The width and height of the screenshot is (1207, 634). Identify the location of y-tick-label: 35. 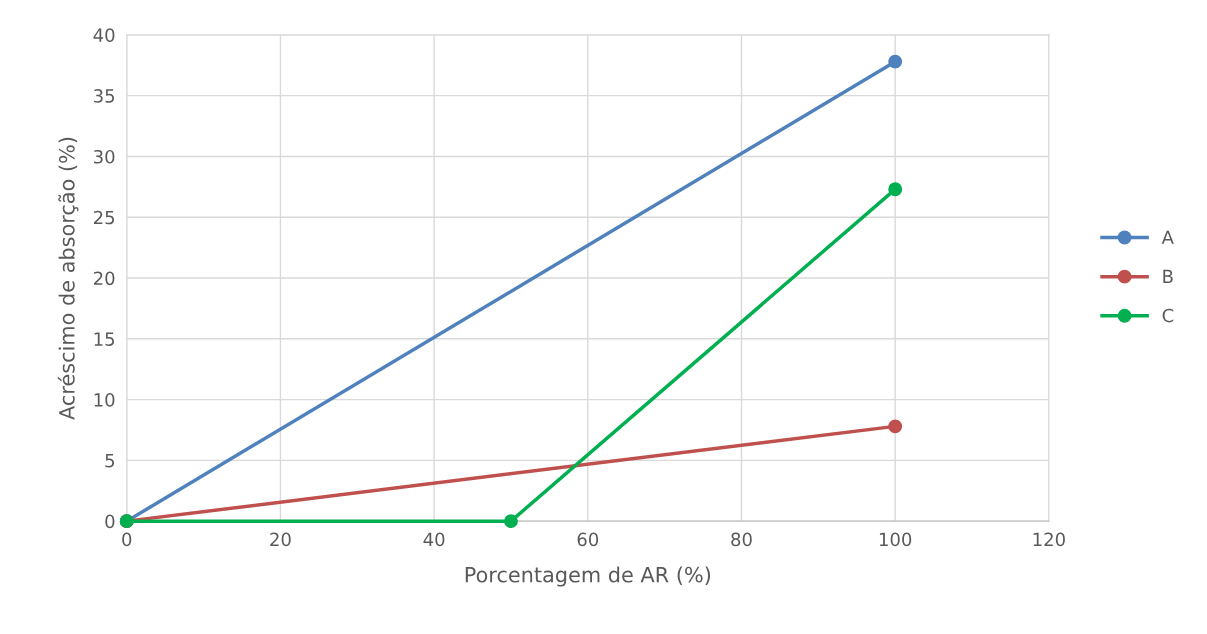
(104, 96).